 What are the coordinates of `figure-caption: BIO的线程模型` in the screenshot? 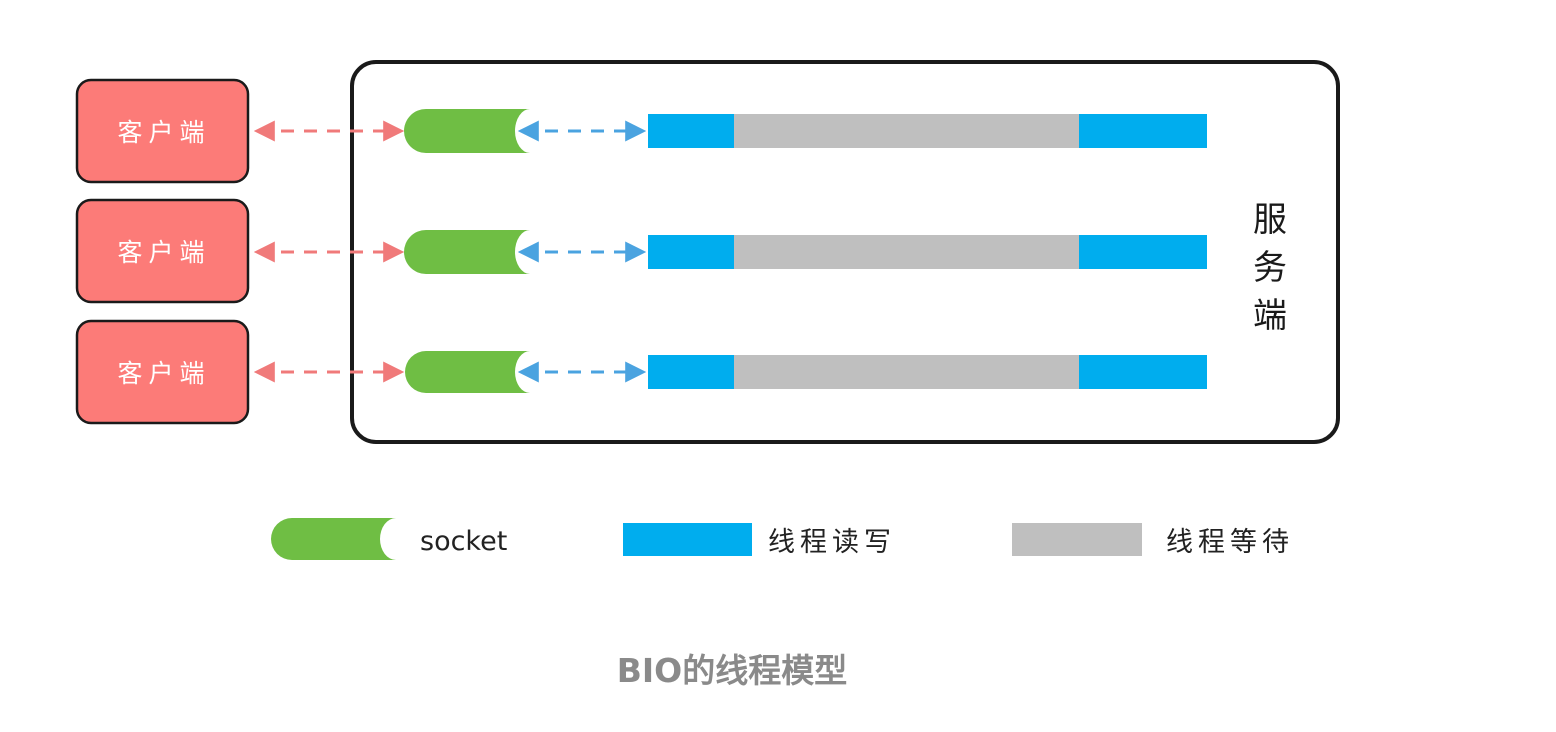 It's located at (732, 670).